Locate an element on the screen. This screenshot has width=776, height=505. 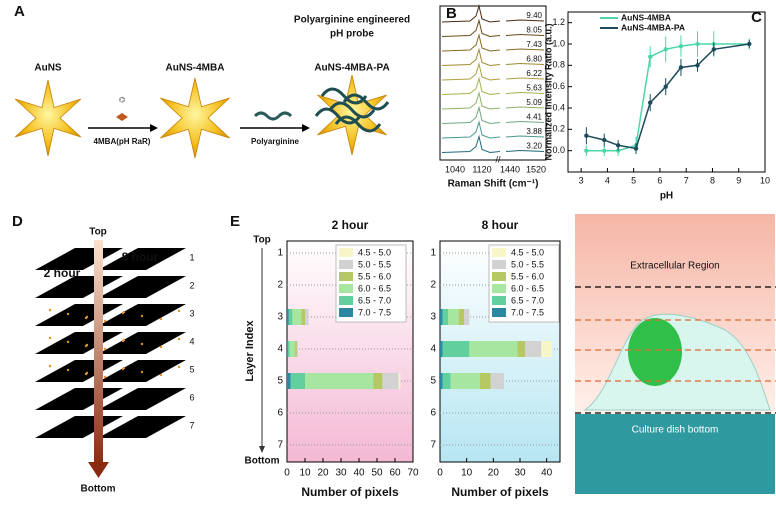
y-axis-title: Layer Index is located at coordinates (250, 351).